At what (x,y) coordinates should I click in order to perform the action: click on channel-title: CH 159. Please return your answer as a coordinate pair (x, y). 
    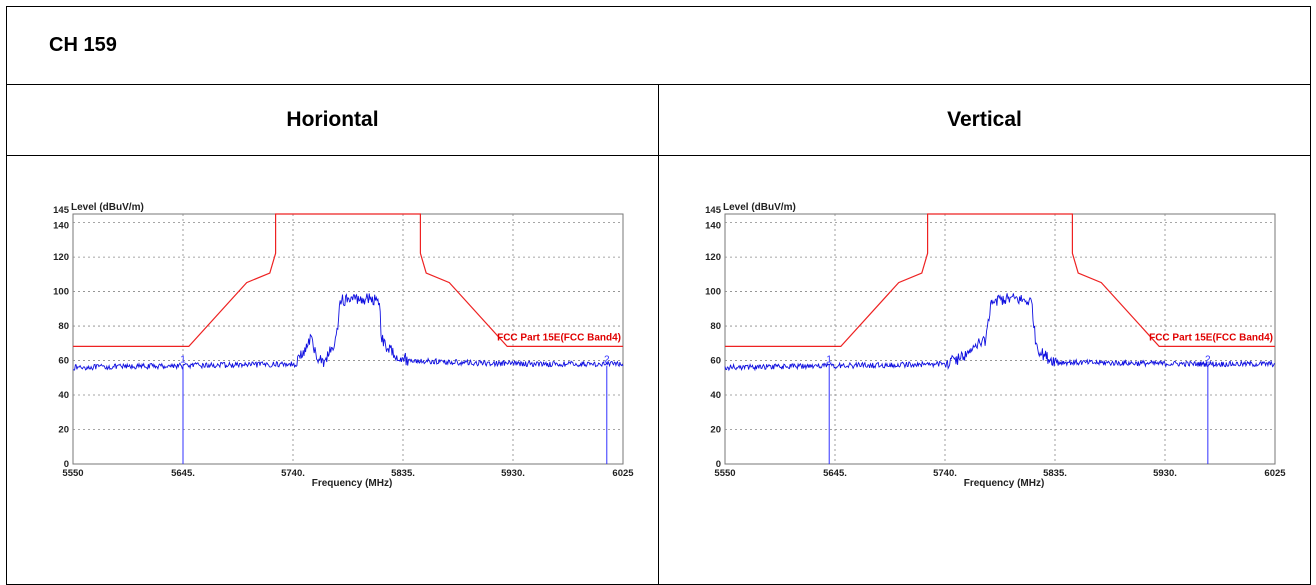
    Looking at the image, I should click on (658, 45).